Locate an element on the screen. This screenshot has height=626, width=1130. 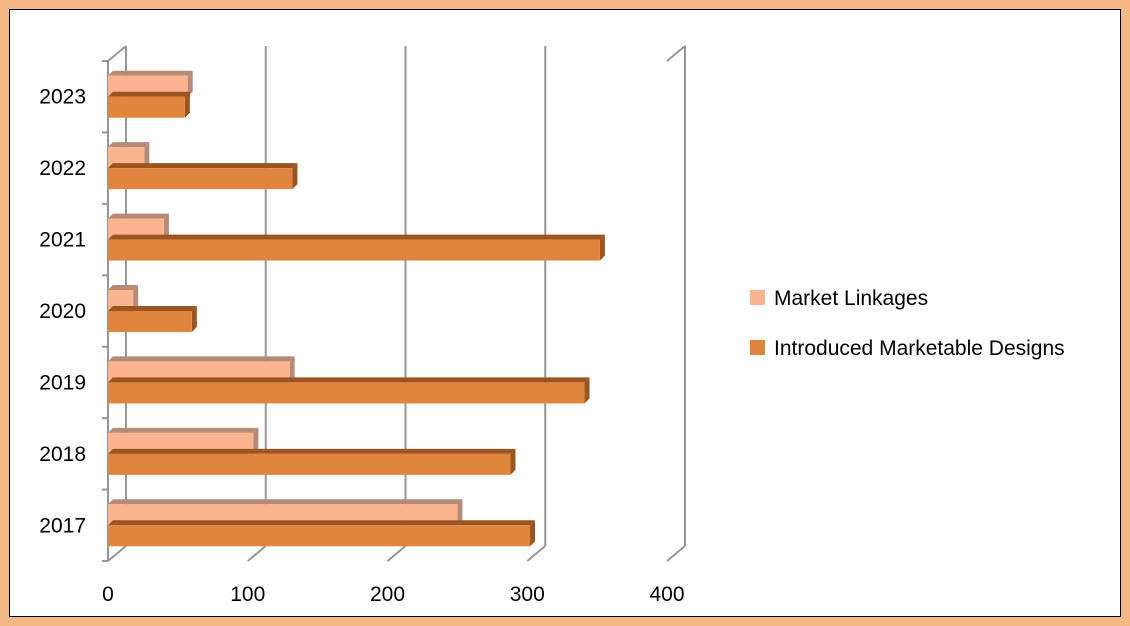
y-tick-label: 2019 is located at coordinates (62, 382).